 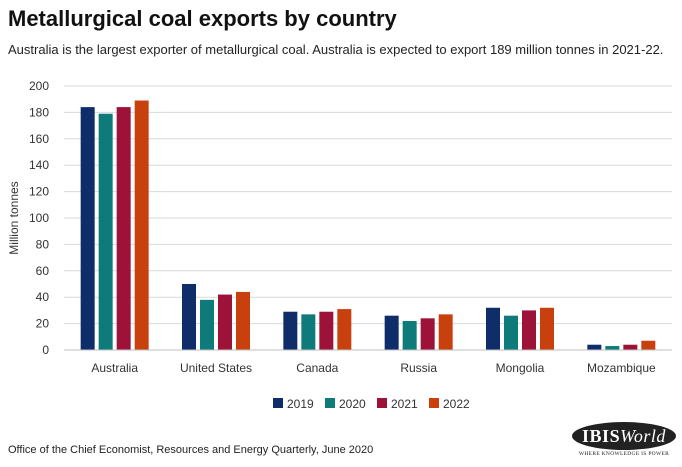 What do you see at coordinates (114, 368) in the screenshot?
I see `x-tick-label: Australia` at bounding box center [114, 368].